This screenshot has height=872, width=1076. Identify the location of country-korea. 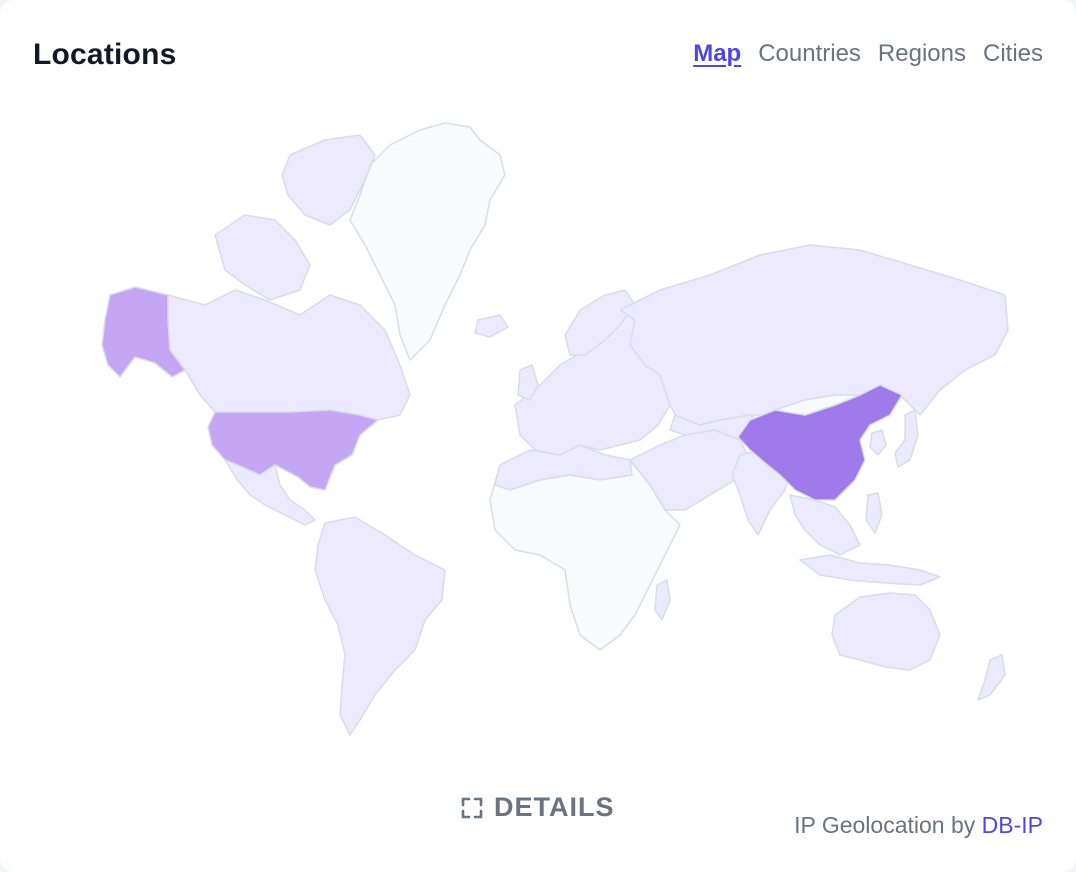
(878, 442).